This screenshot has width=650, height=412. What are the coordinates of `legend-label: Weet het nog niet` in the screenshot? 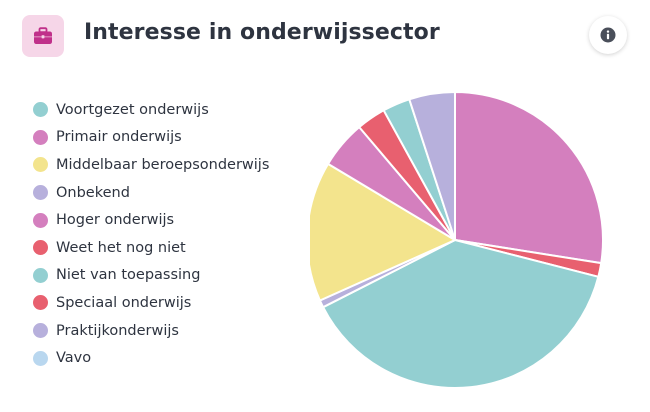 It's located at (121, 247).